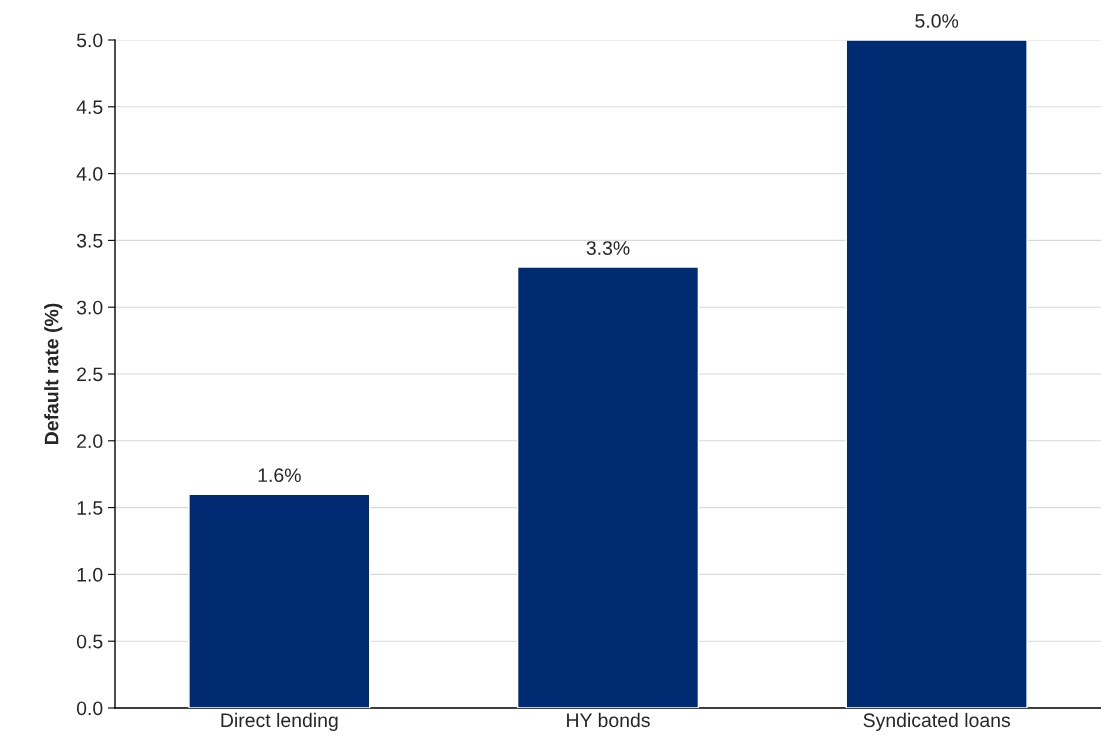 This screenshot has width=1101, height=748. What do you see at coordinates (89, 708) in the screenshot?
I see `y-tick-label: 0.0` at bounding box center [89, 708].